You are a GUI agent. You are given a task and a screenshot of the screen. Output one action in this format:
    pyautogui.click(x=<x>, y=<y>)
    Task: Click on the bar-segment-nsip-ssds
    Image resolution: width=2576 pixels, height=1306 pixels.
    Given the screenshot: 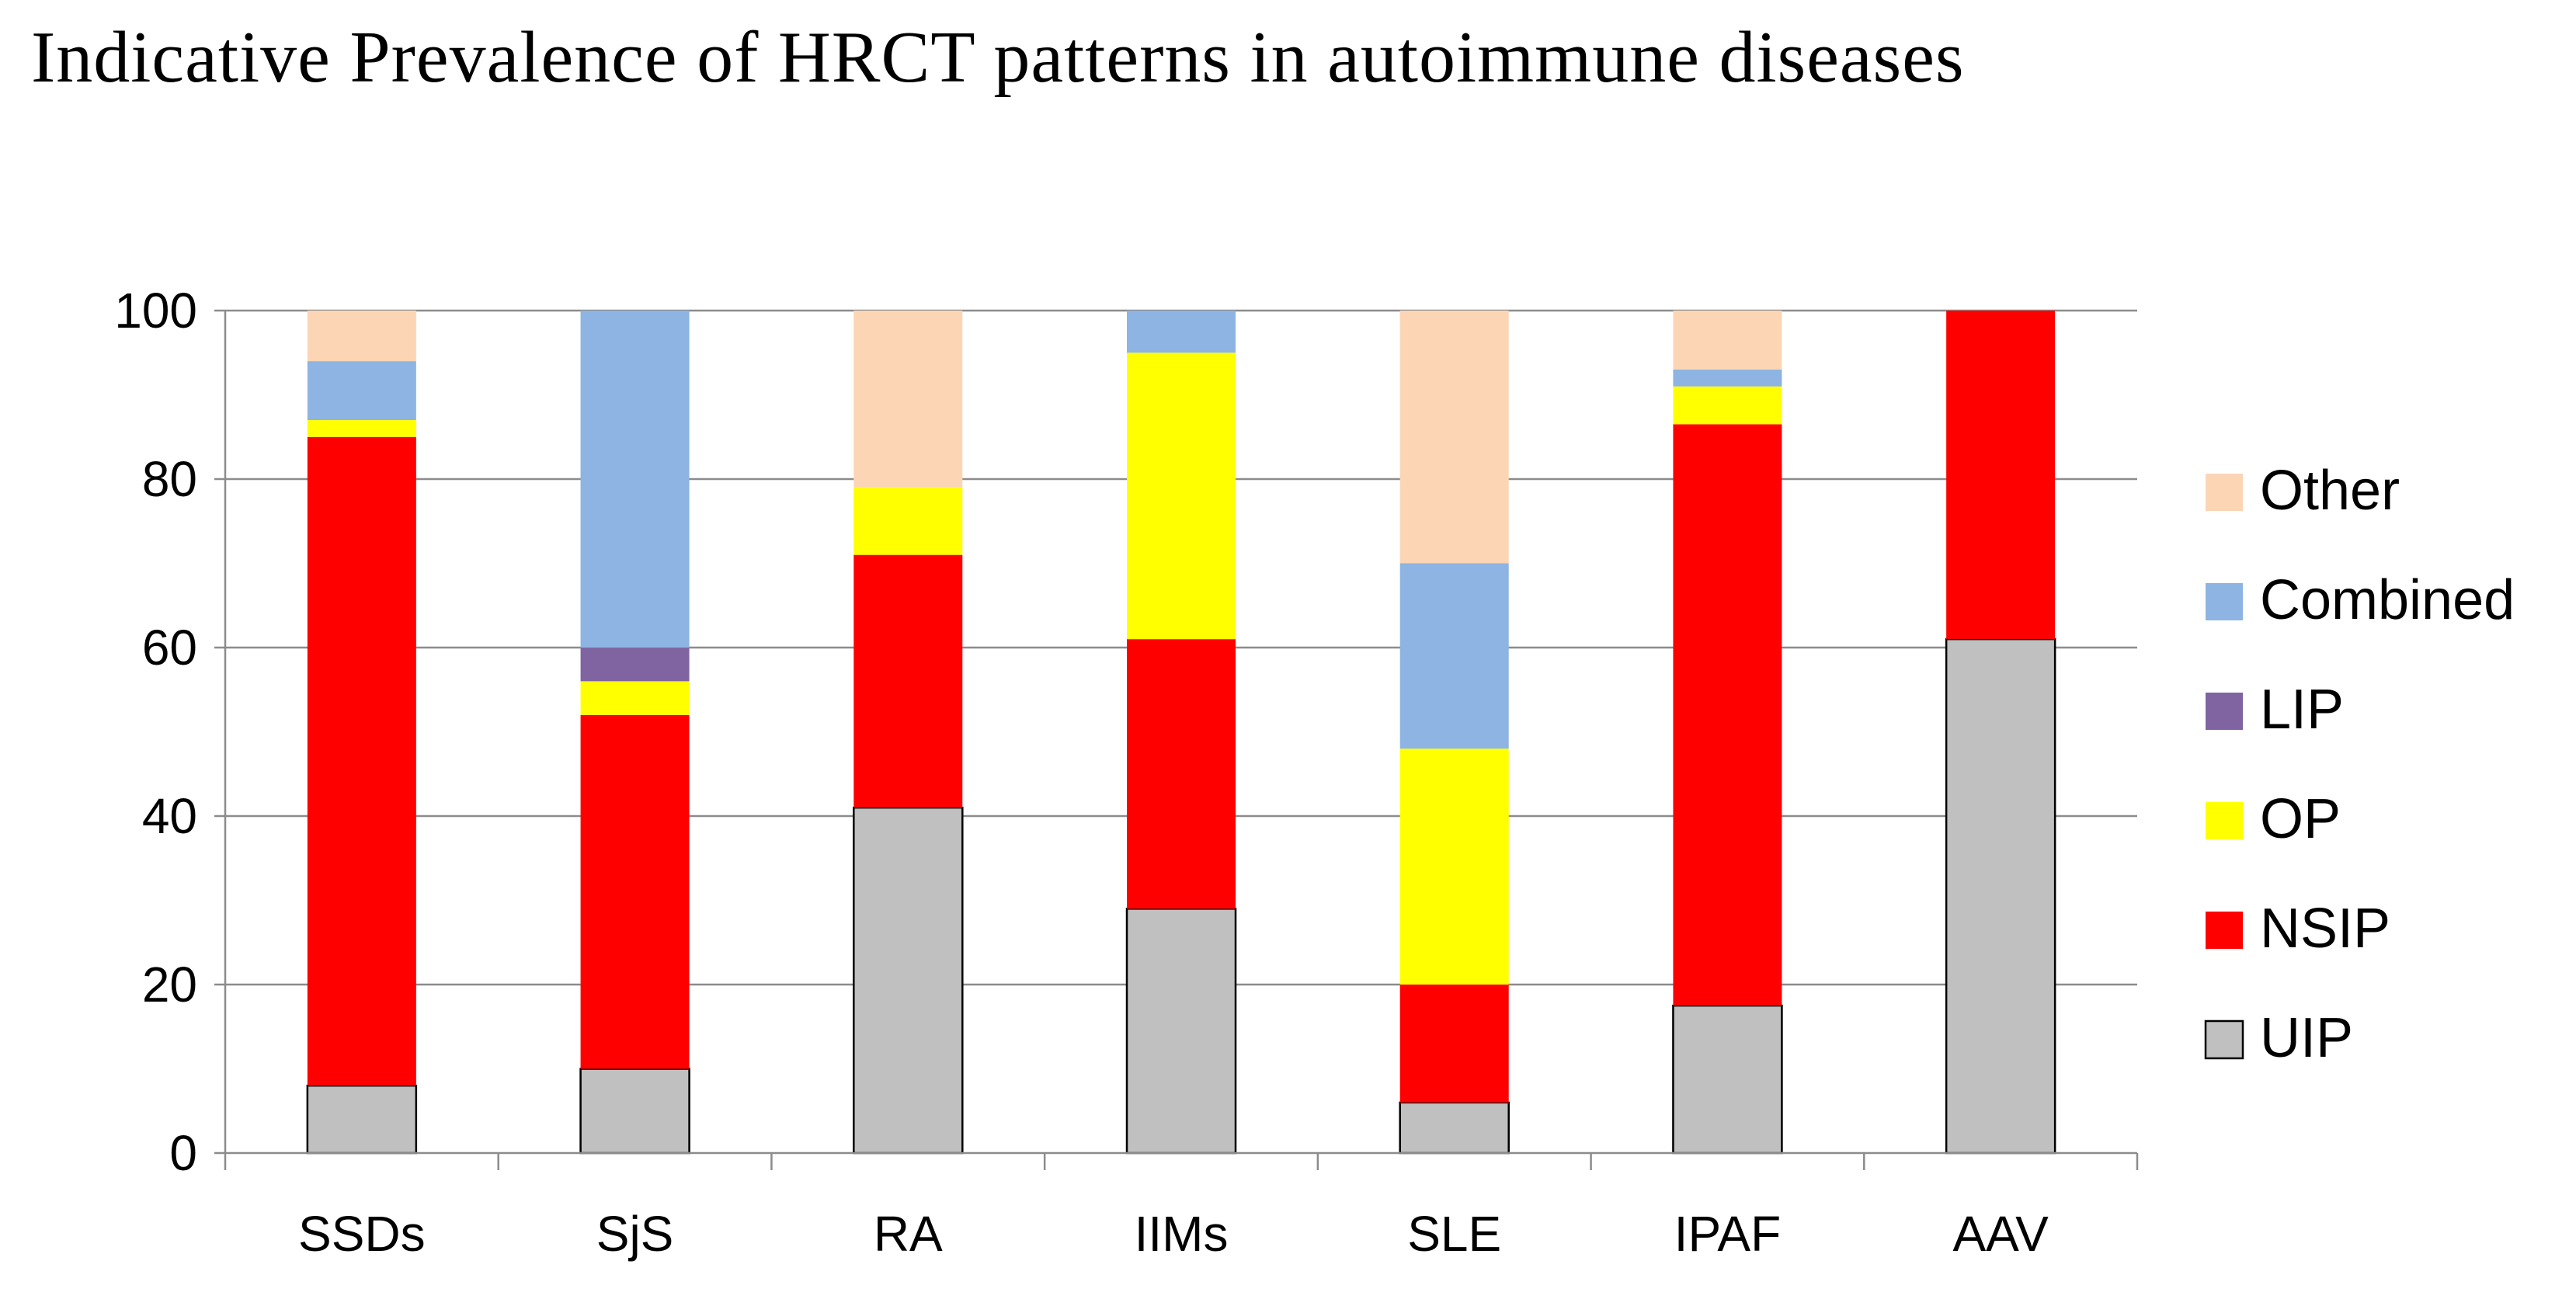 What is the action you would take?
    pyautogui.click(x=361, y=761)
    